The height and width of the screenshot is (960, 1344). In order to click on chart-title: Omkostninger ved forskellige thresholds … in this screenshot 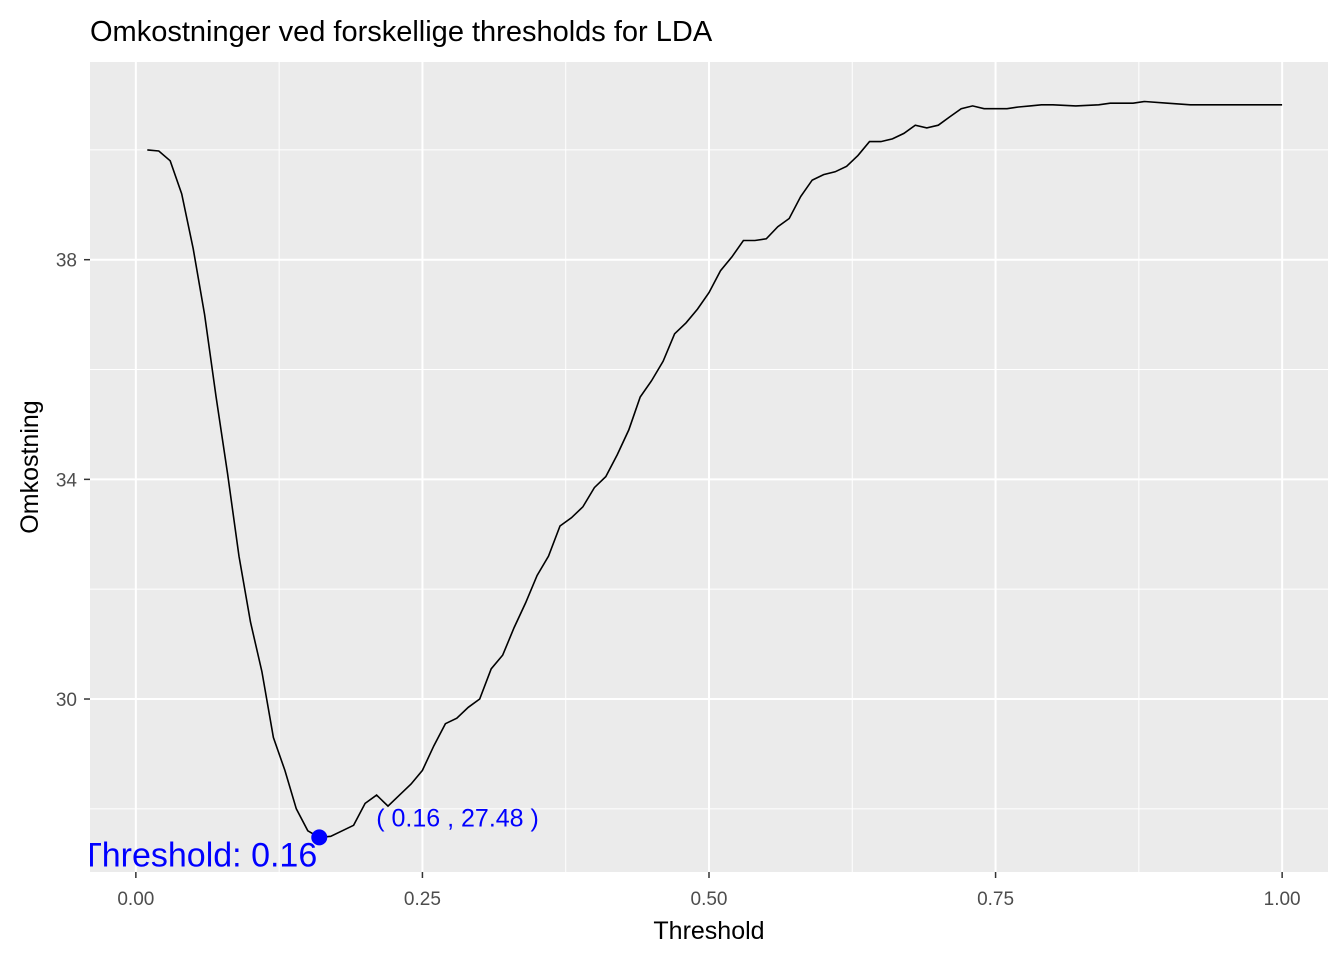, I will do `click(401, 32)`.